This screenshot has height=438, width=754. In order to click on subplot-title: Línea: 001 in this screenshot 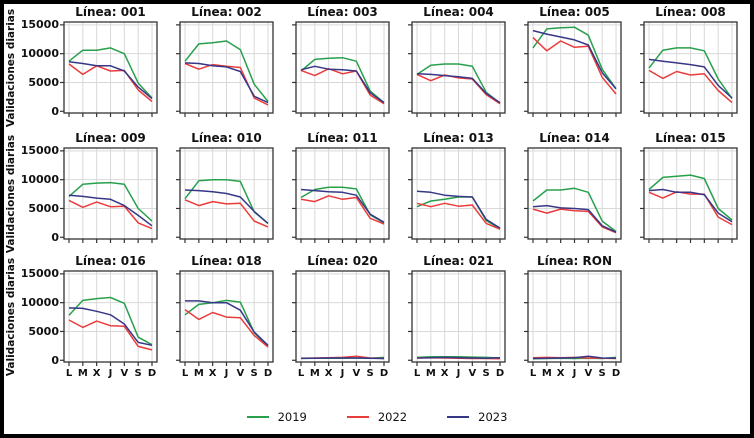, I will do `click(110, 12)`.